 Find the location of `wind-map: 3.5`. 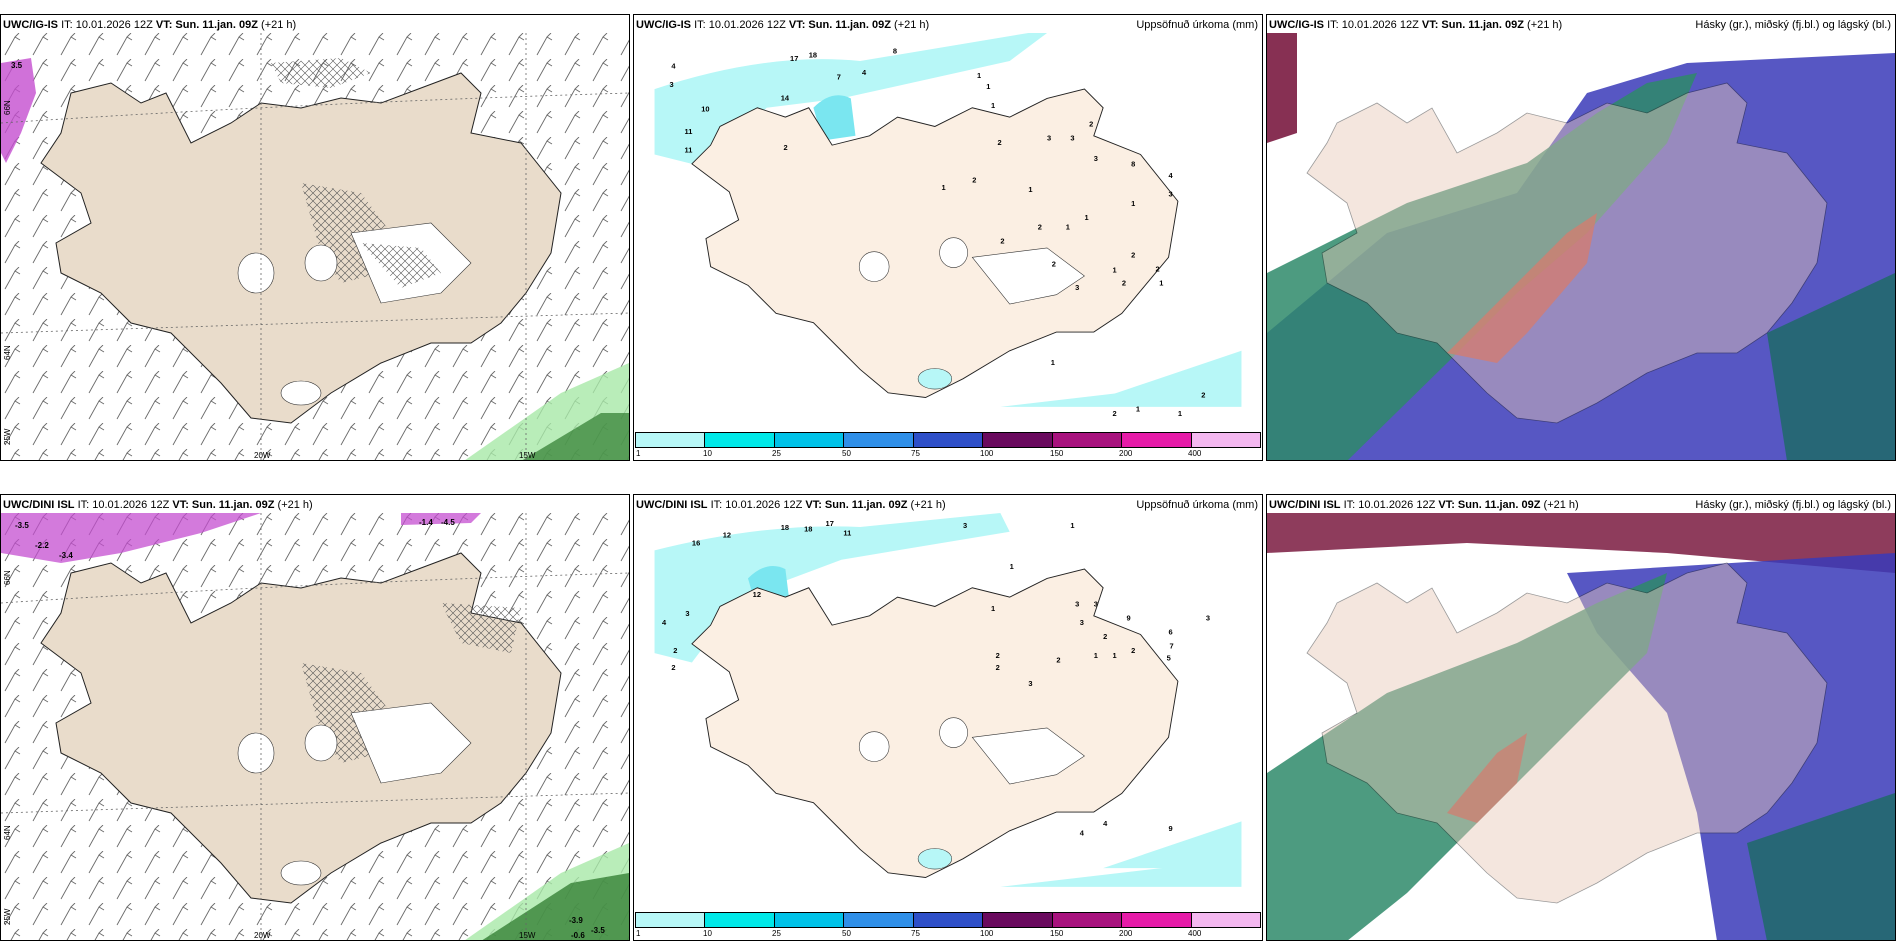

wind-map: 3.5 is located at coordinates (315, 246).